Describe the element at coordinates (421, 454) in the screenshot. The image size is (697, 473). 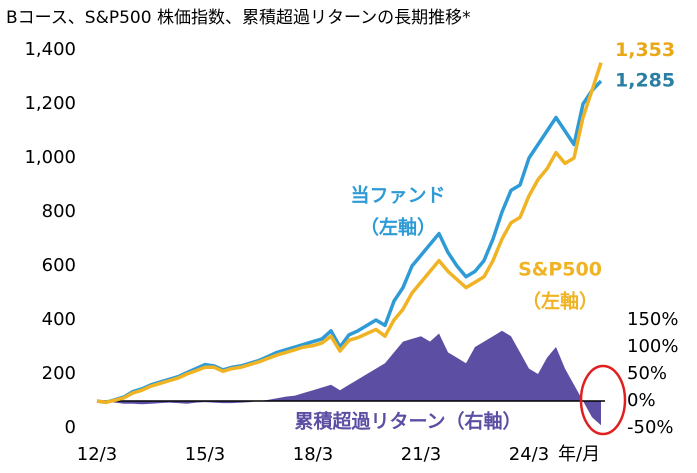
I see `x-tick-label: 21/3` at that location.